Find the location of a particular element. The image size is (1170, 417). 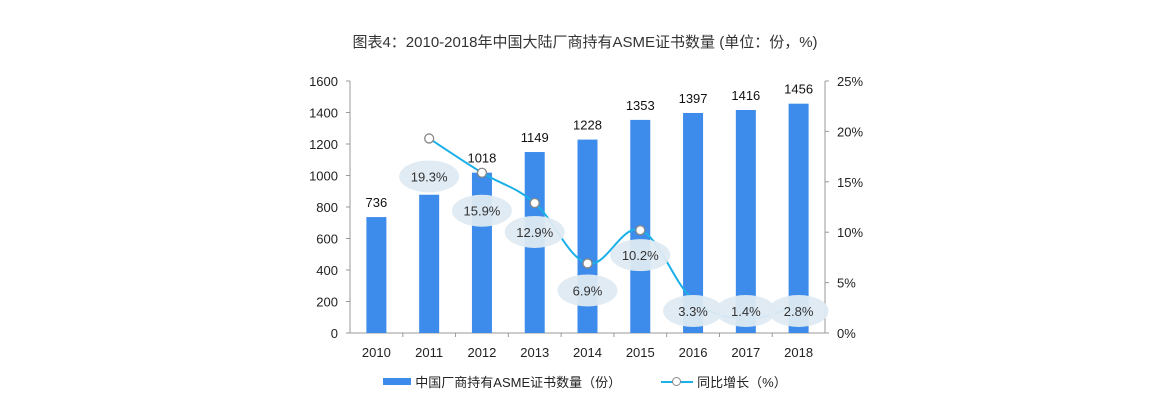

x-tick-label: 2017 is located at coordinates (745, 352).